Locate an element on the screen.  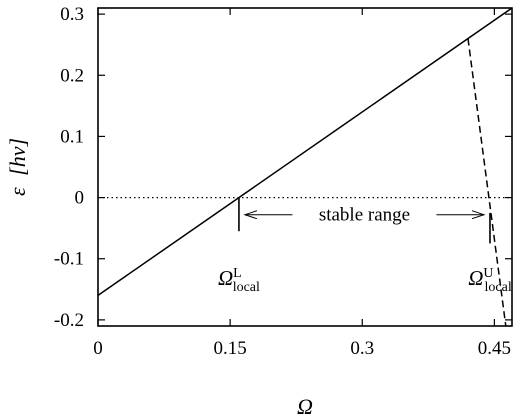
y-tick-label-0: 0.3 is located at coordinates (72, 14).